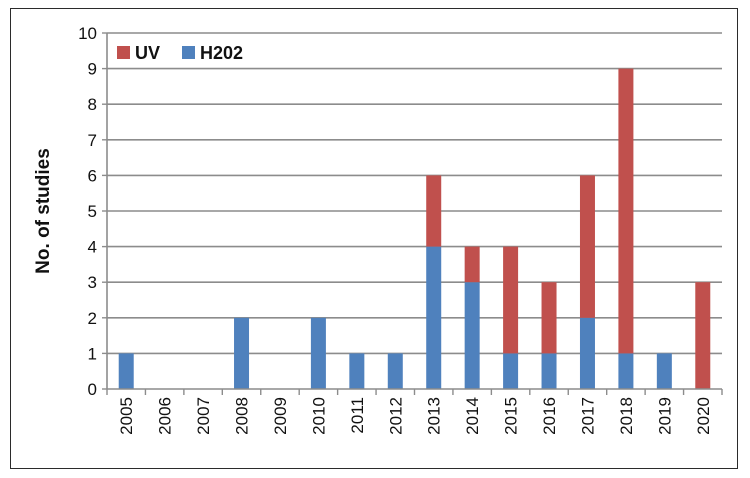 This screenshot has height=478, width=750. What do you see at coordinates (242, 416) in the screenshot?
I see `x-tick-label: 2008` at bounding box center [242, 416].